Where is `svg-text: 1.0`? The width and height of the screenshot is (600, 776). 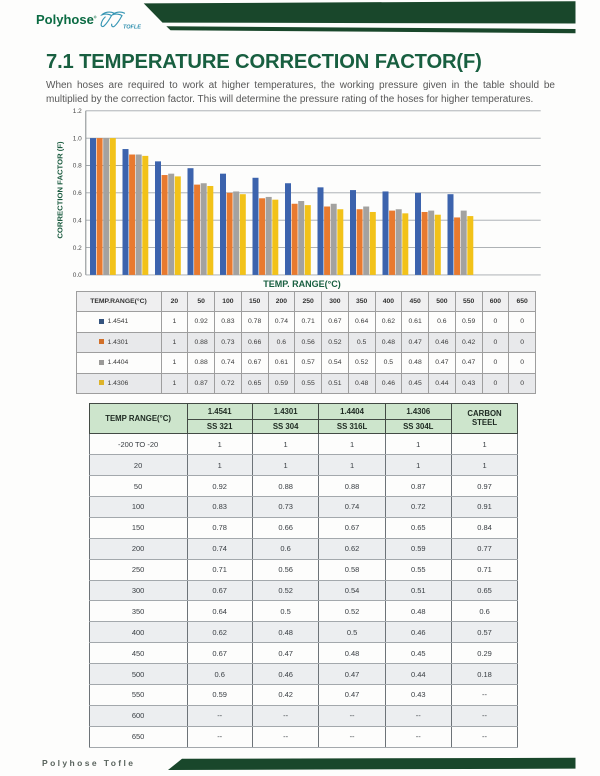 svg-text: 1.0 is located at coordinates (77, 138).